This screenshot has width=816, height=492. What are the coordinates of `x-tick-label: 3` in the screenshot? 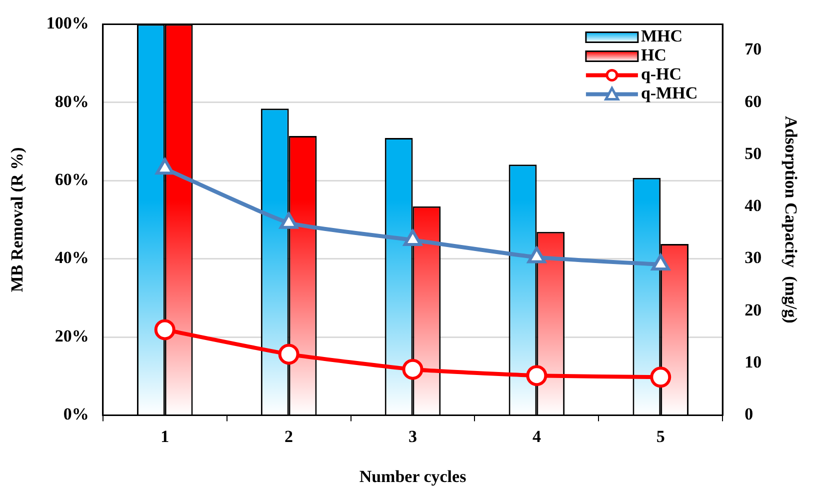 It's located at (412, 436).